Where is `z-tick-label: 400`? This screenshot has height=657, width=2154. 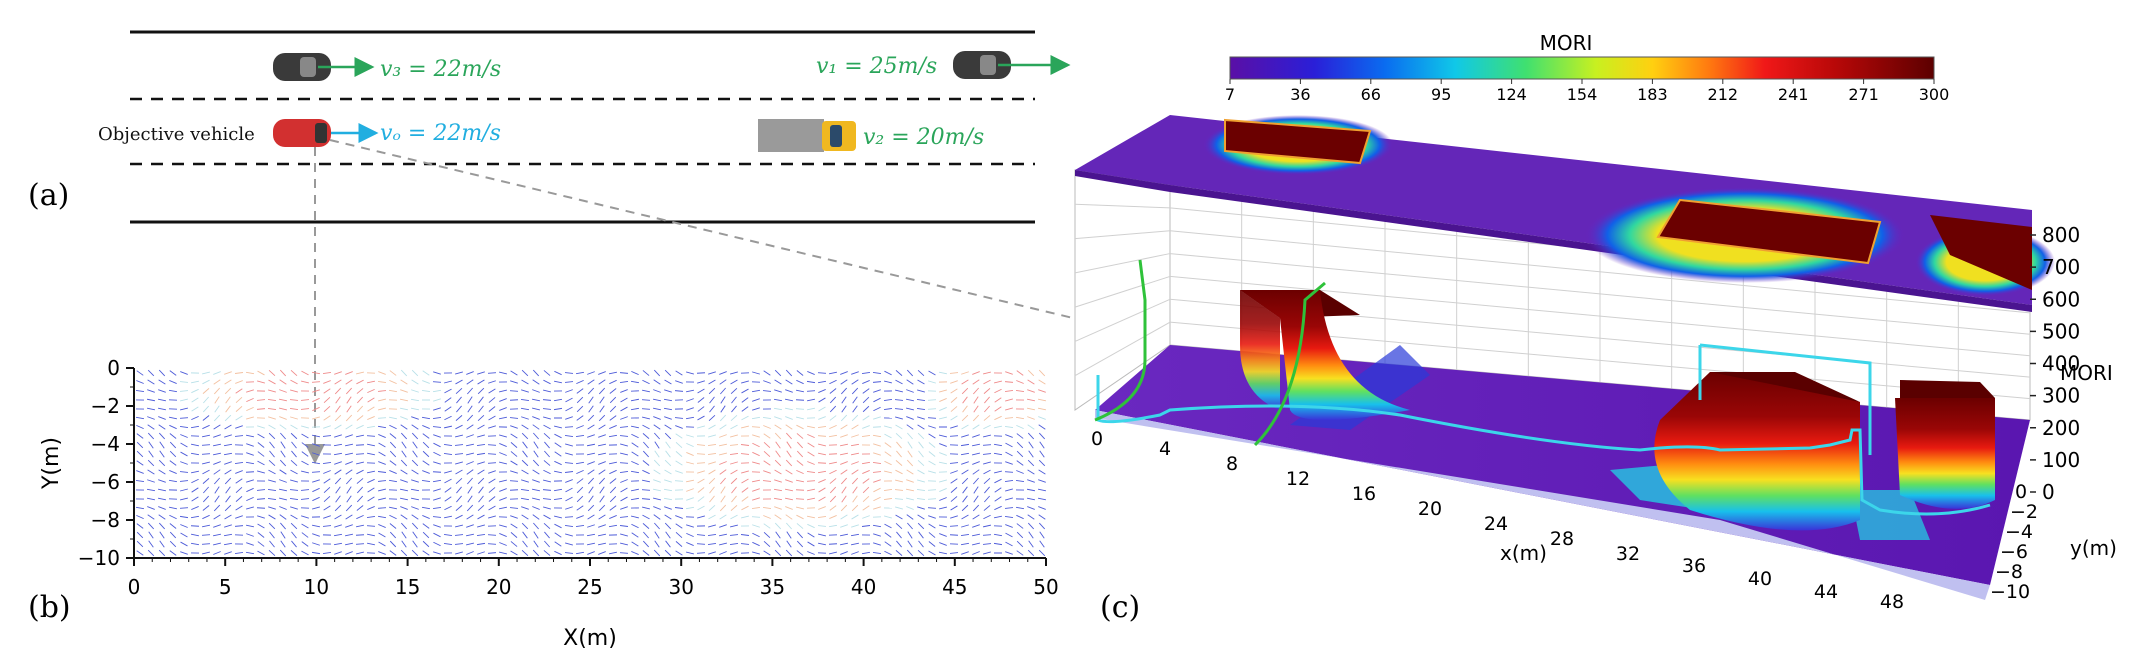
z-tick-label: 400 is located at coordinates (2061, 364).